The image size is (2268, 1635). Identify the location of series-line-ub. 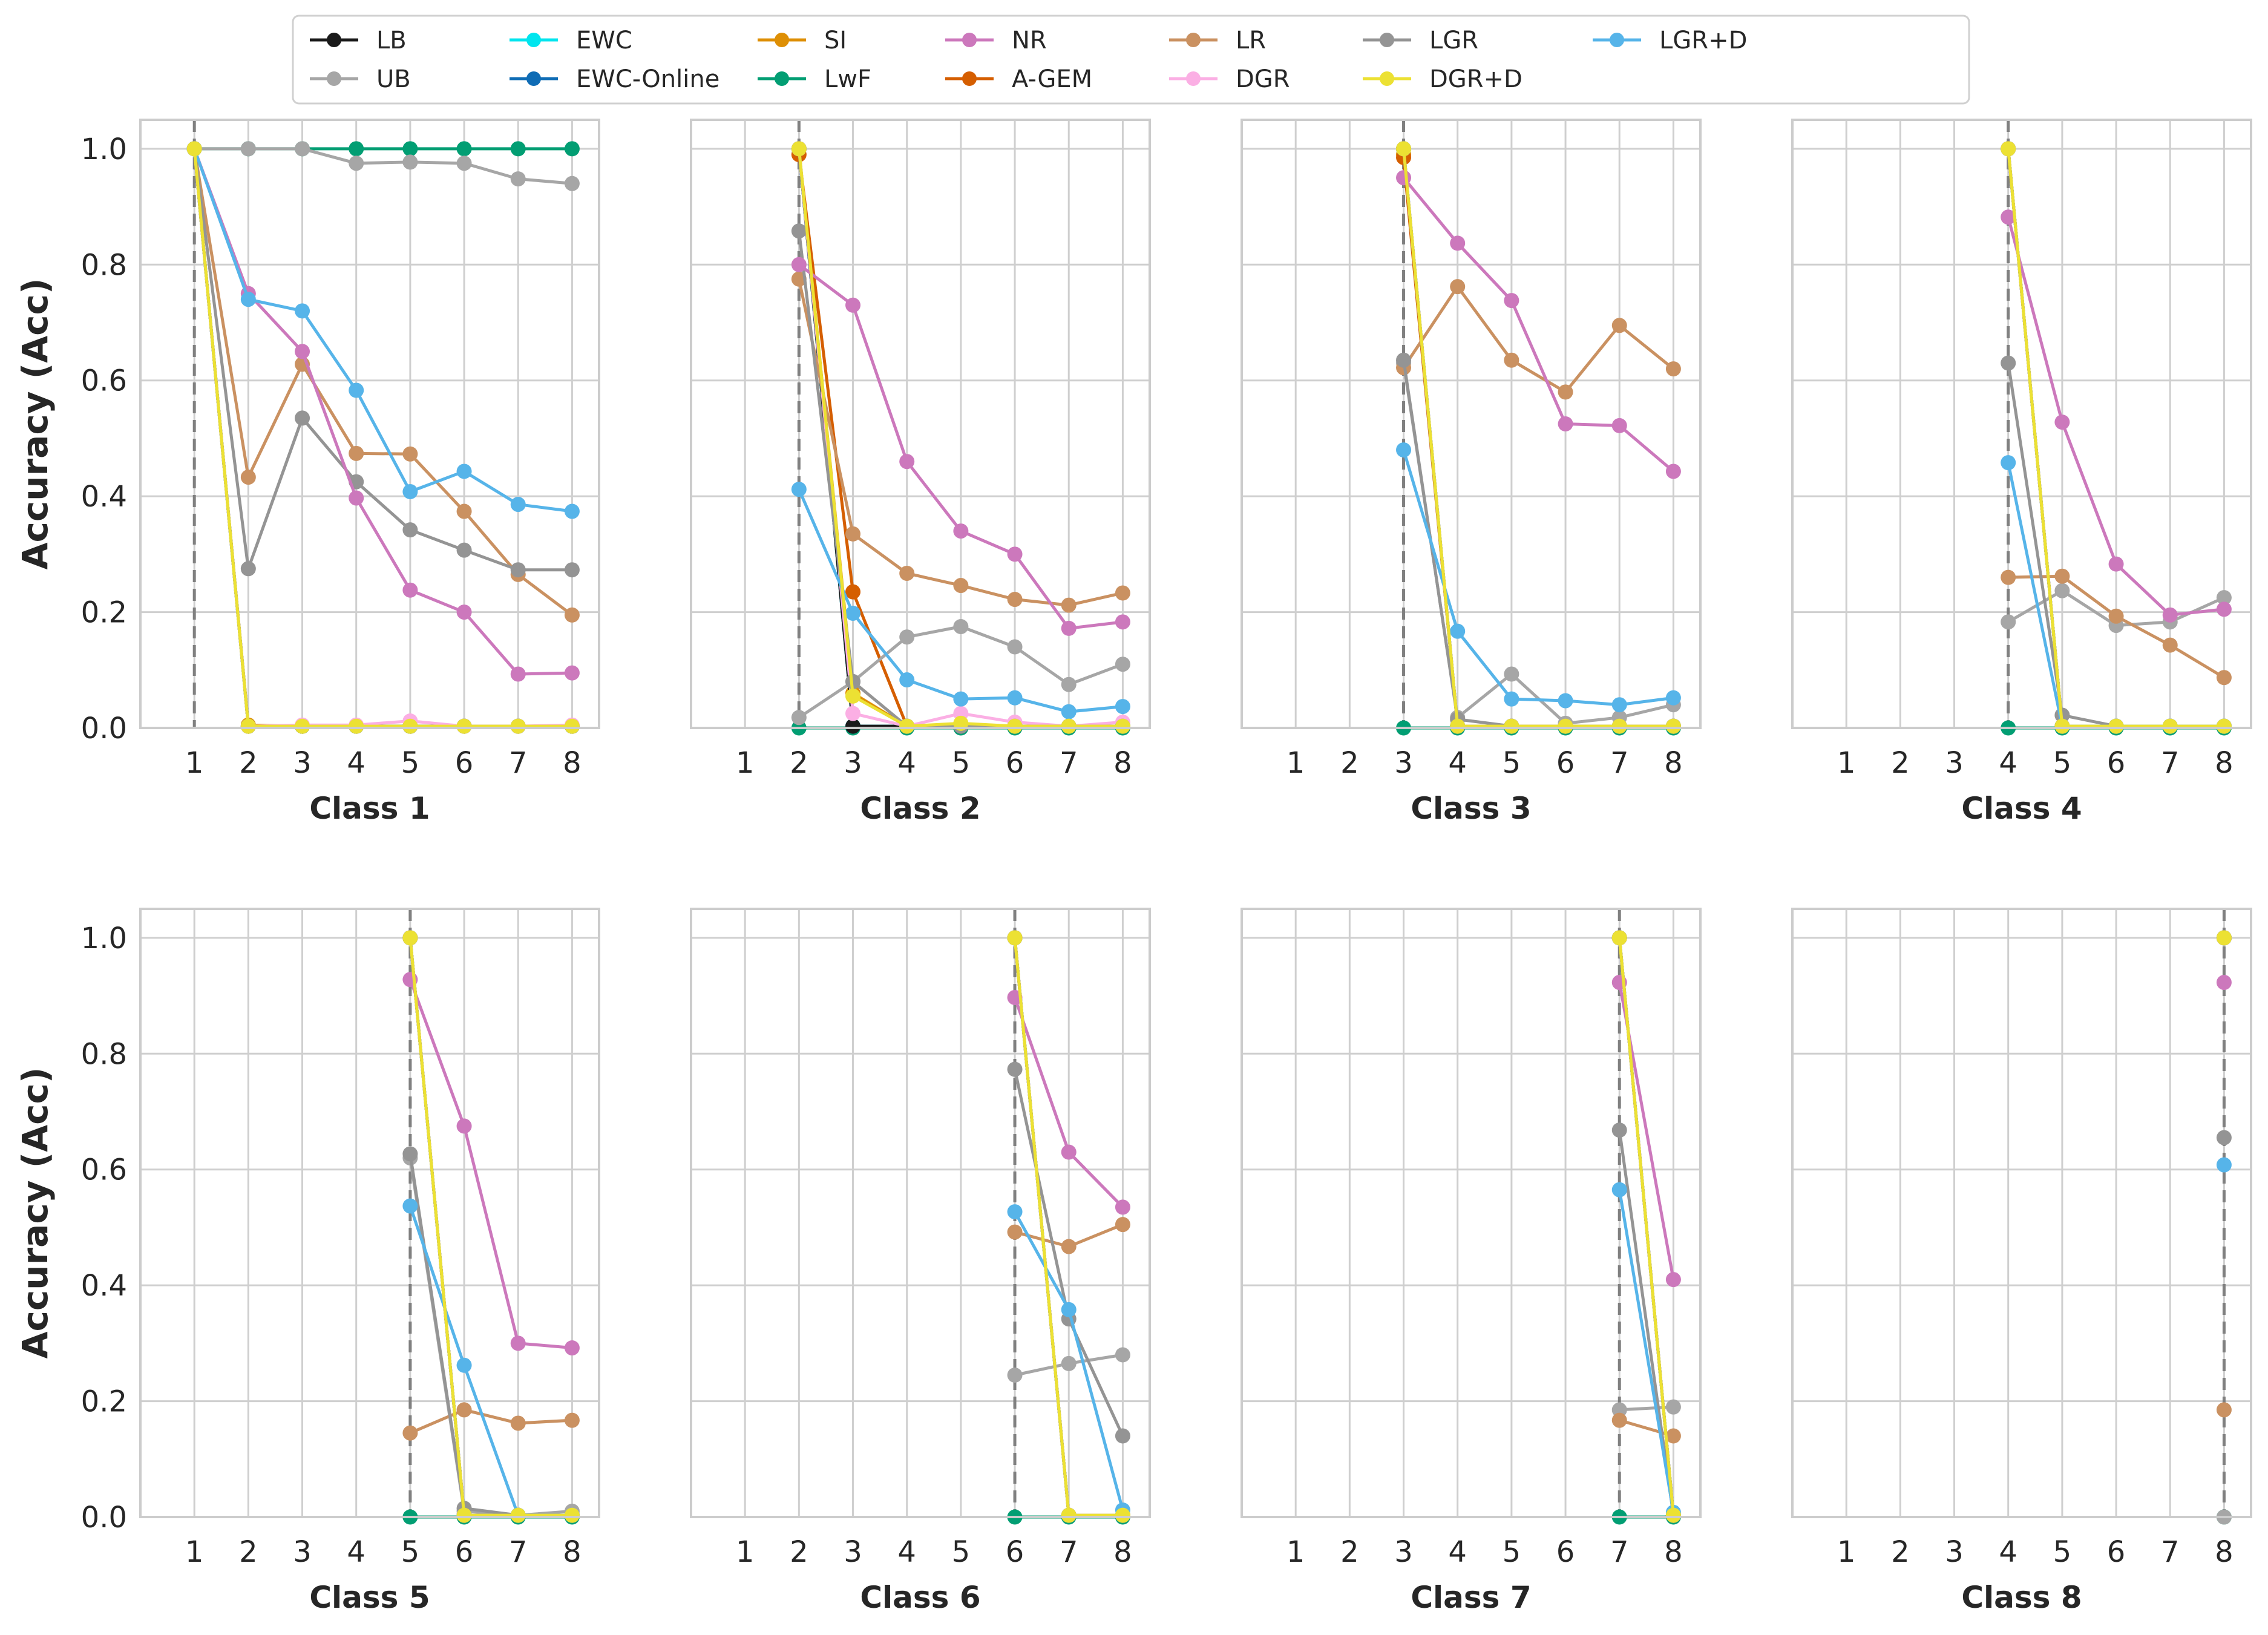
(383, 166).